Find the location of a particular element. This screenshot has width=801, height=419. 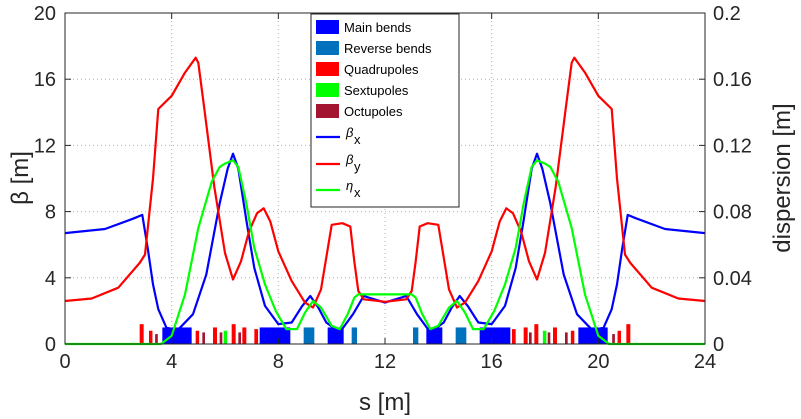

y-axis-left-label: β [m] is located at coordinates (20, 178).